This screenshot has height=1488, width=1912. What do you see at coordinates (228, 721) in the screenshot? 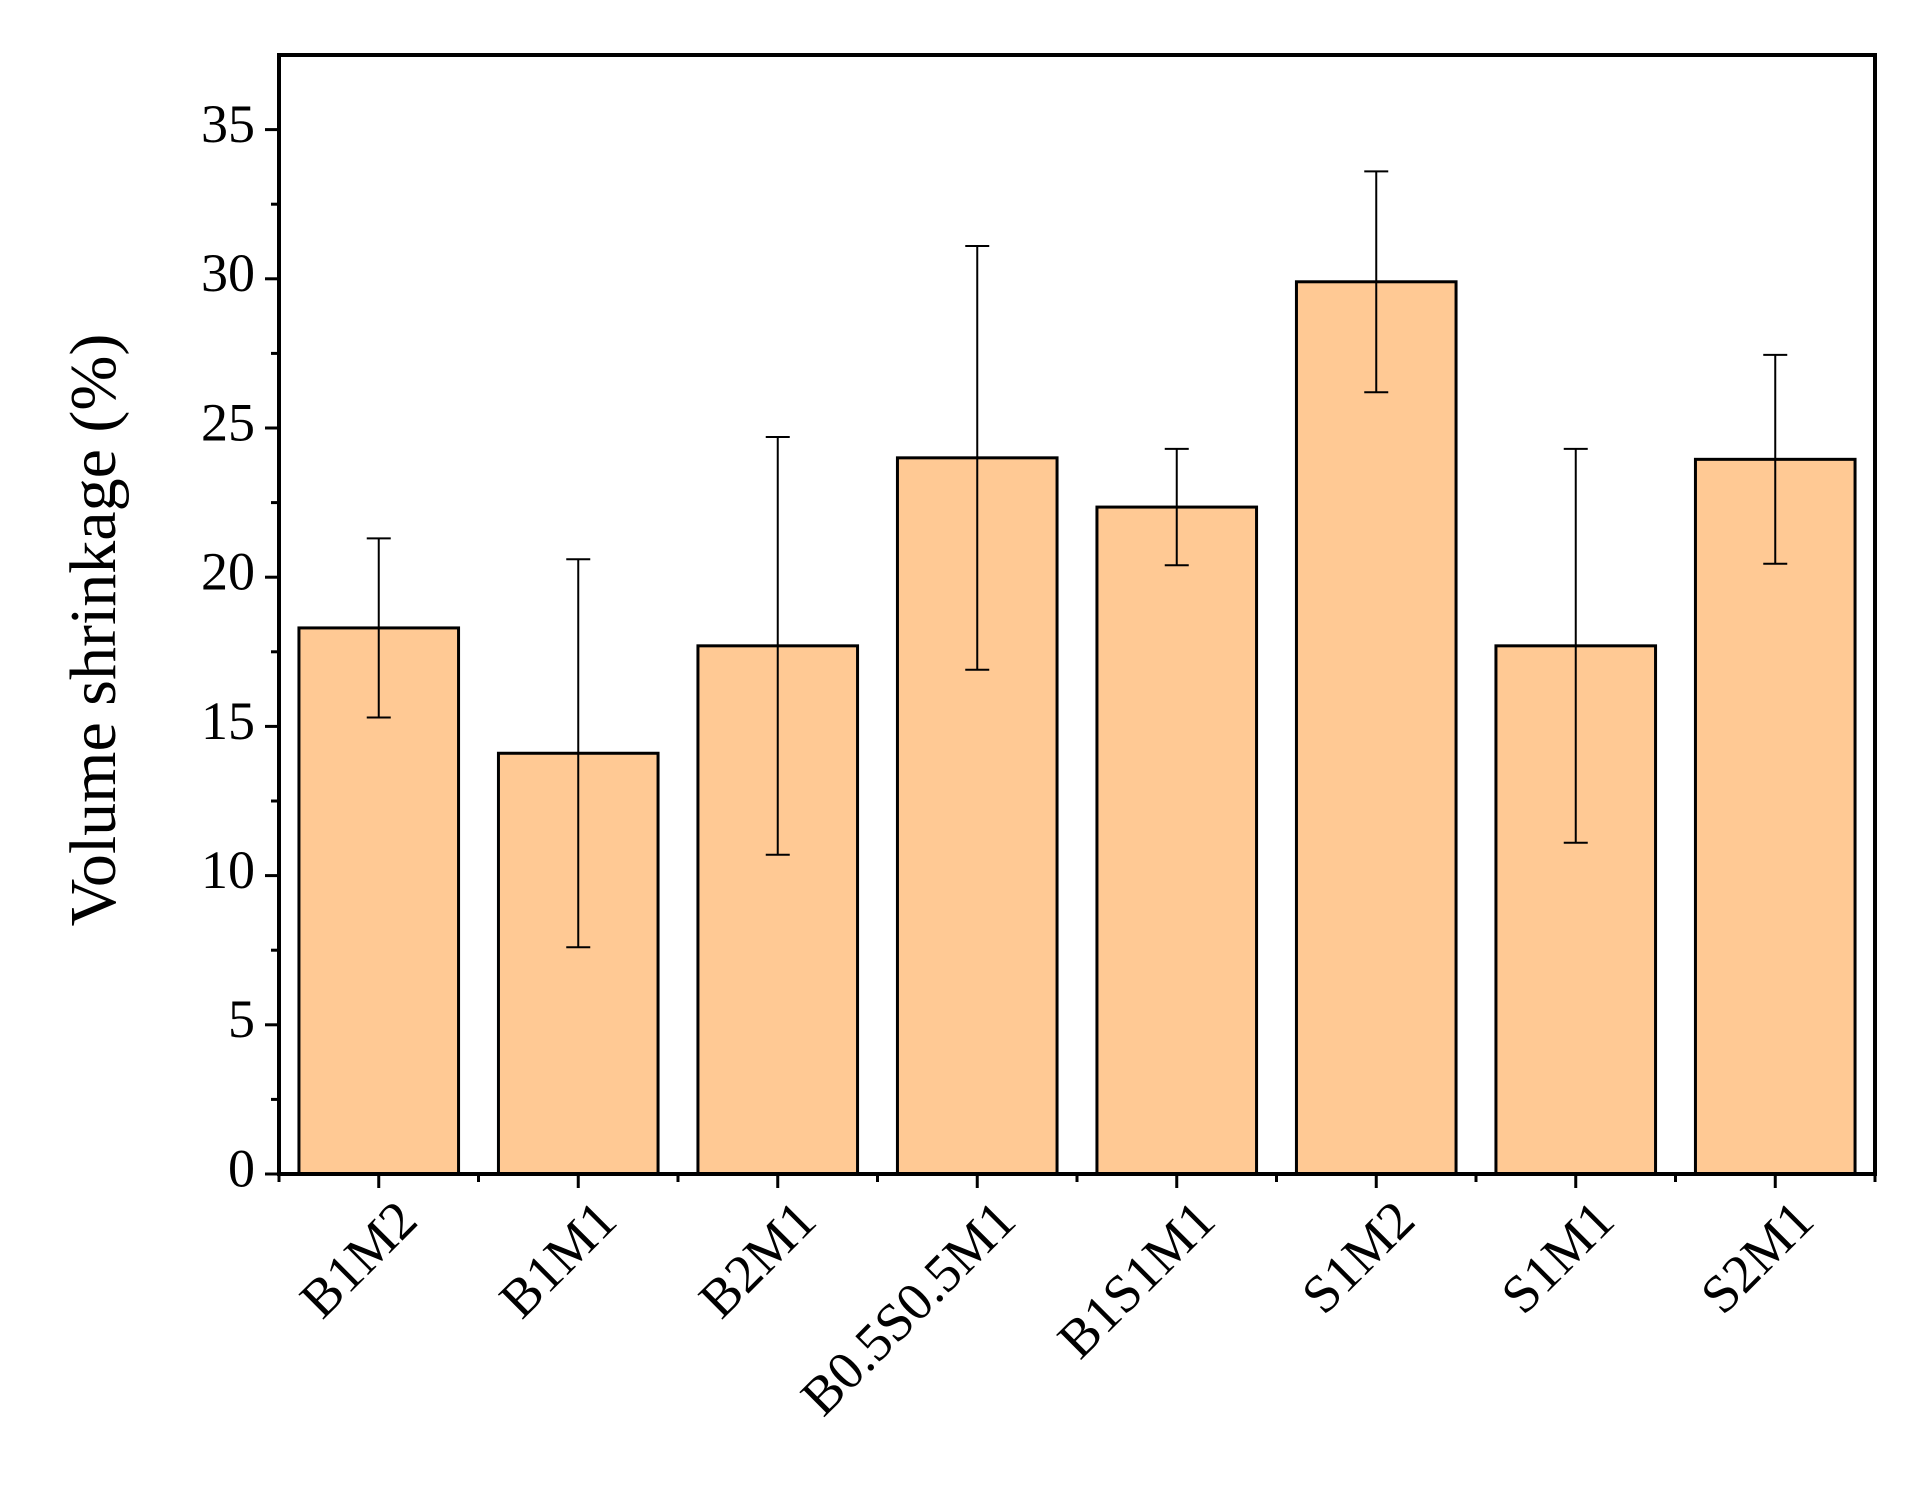
I see `y-tick-label: 15` at bounding box center [228, 721].